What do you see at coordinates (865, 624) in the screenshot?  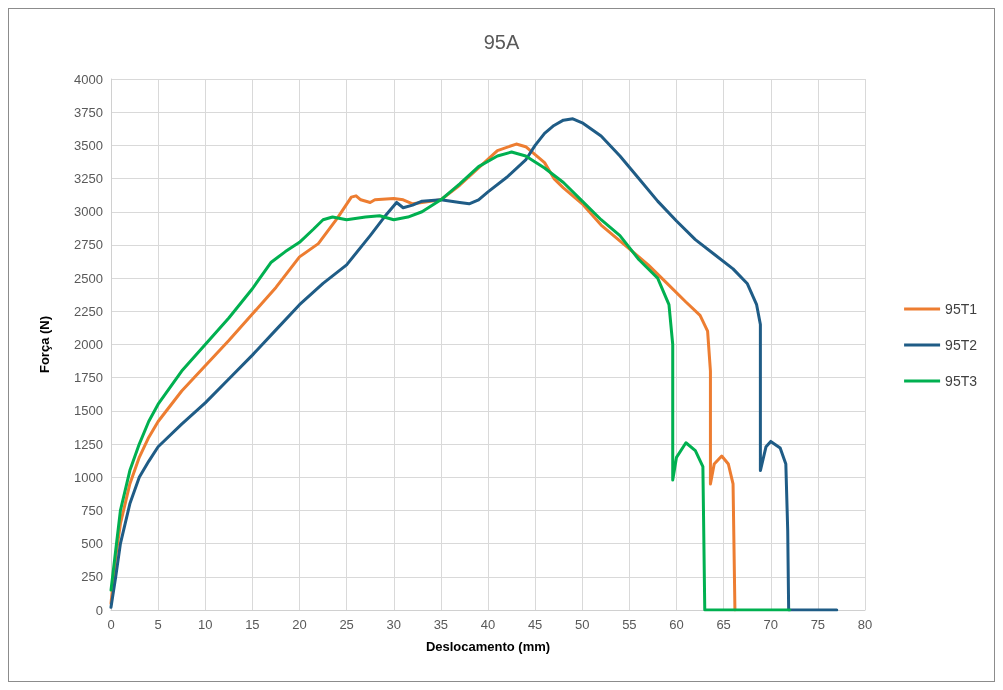 I see `x-tick-label: 80` at bounding box center [865, 624].